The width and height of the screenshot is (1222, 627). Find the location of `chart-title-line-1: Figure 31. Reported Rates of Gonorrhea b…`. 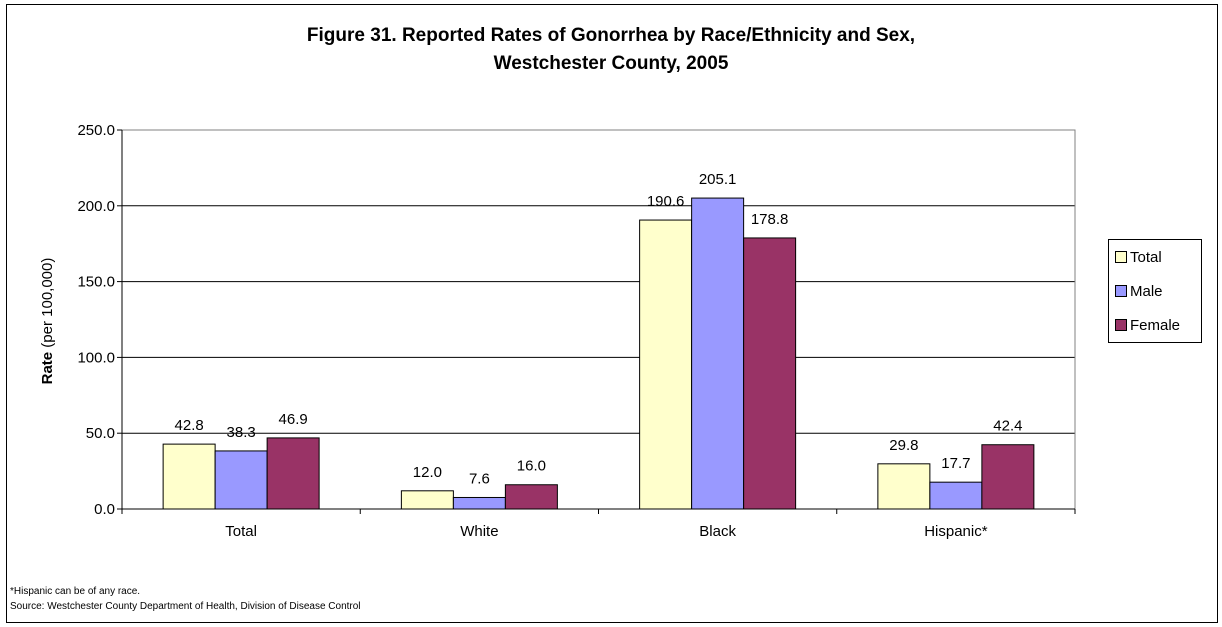

chart-title-line-1: Figure 31. Reported Rates of Gonorrhea b… is located at coordinates (611, 35).